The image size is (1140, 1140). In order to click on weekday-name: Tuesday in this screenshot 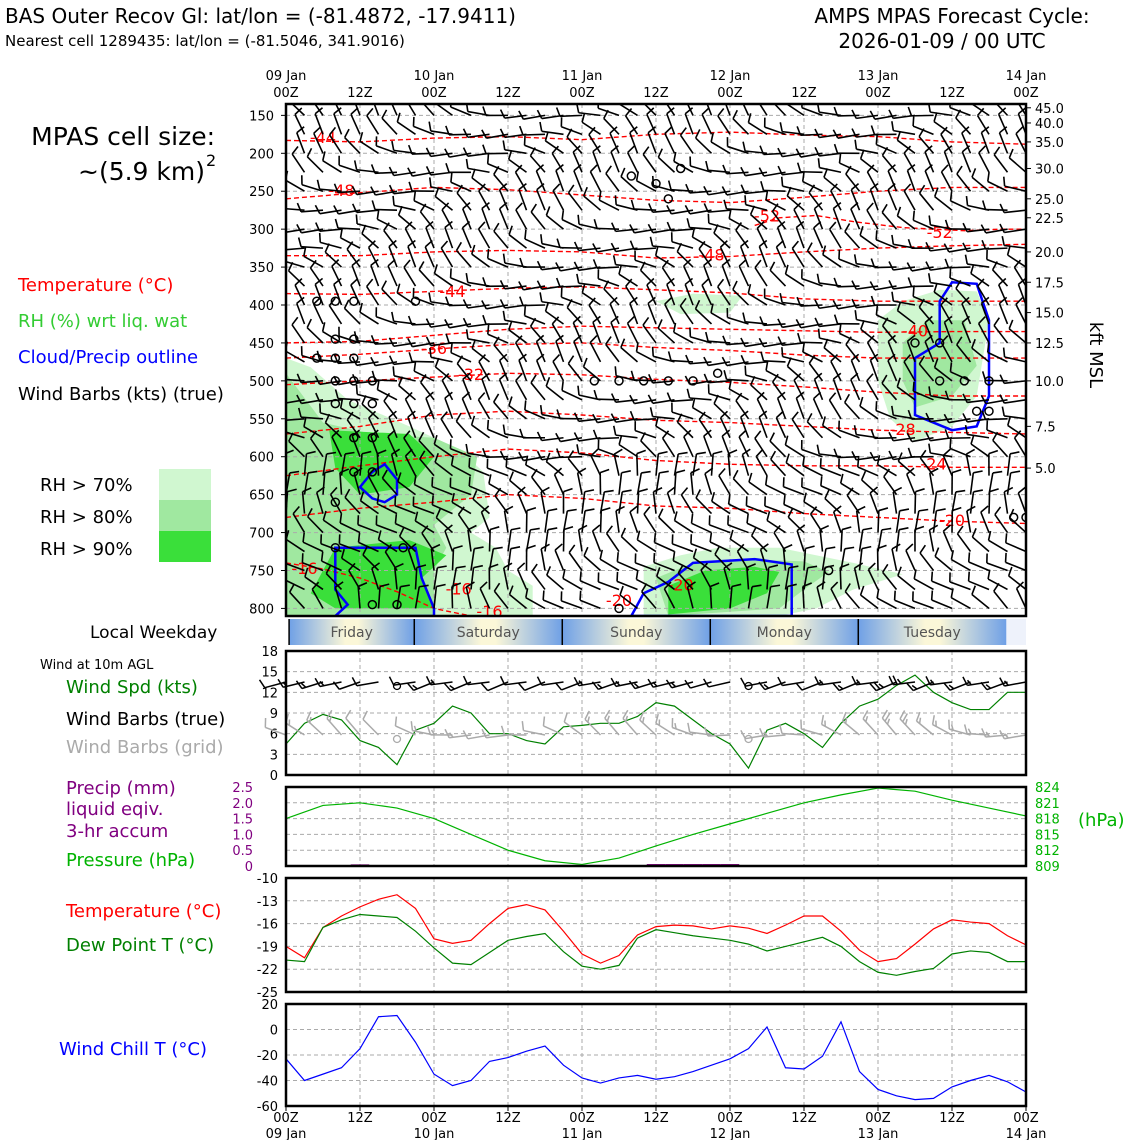, I will do `click(932, 633)`.